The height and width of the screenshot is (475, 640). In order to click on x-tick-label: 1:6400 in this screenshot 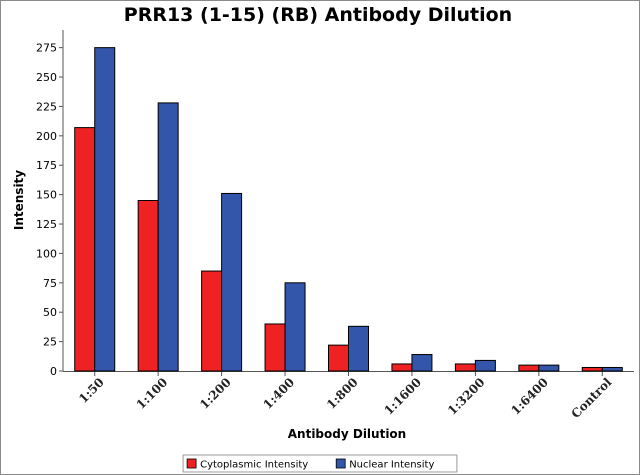, I will do `click(529, 396)`.